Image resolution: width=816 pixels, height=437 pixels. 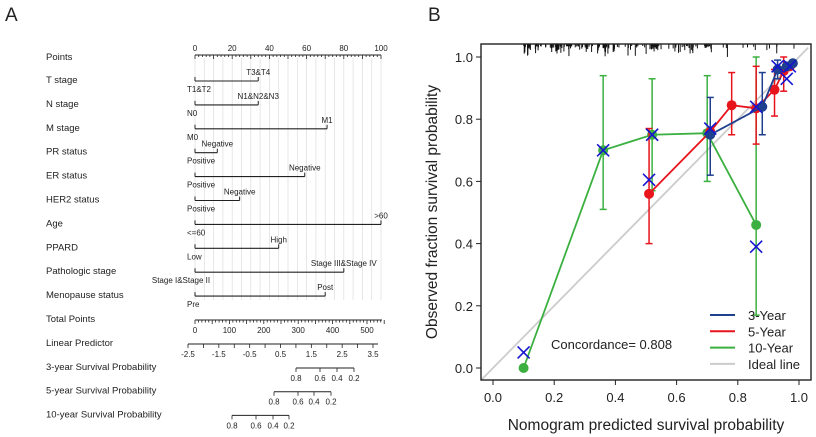 What do you see at coordinates (188, 354) in the screenshot?
I see `linear-predictor-tick-label: -2.5` at bounding box center [188, 354].